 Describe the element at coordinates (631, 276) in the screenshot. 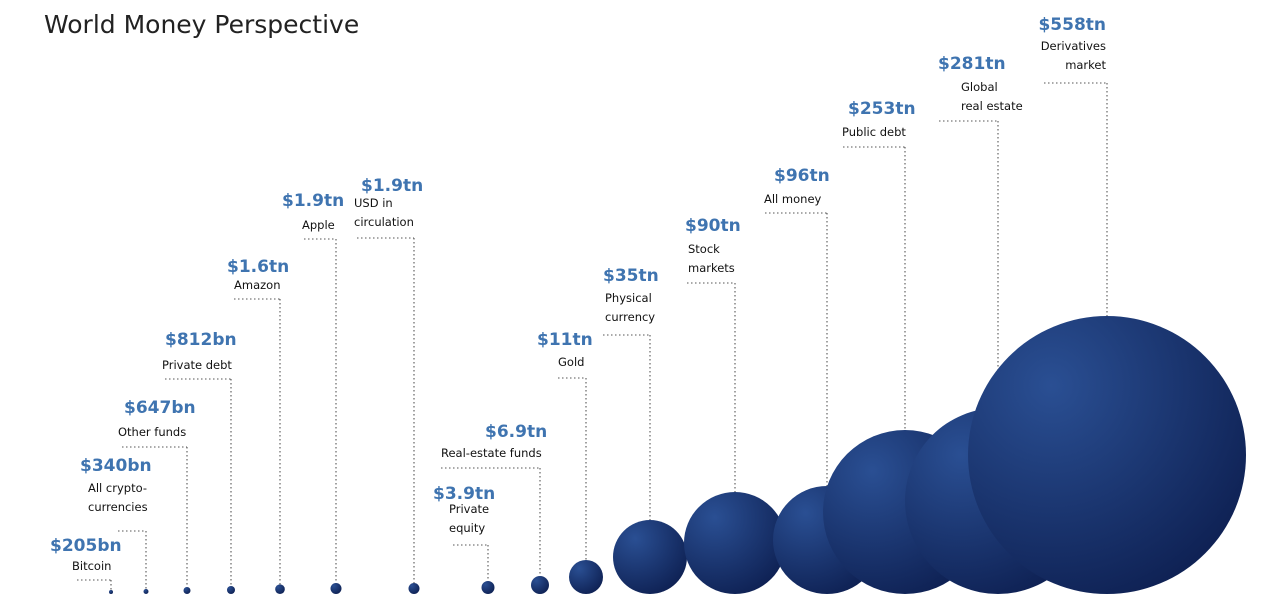

I see `value-label: $35tn` at that location.